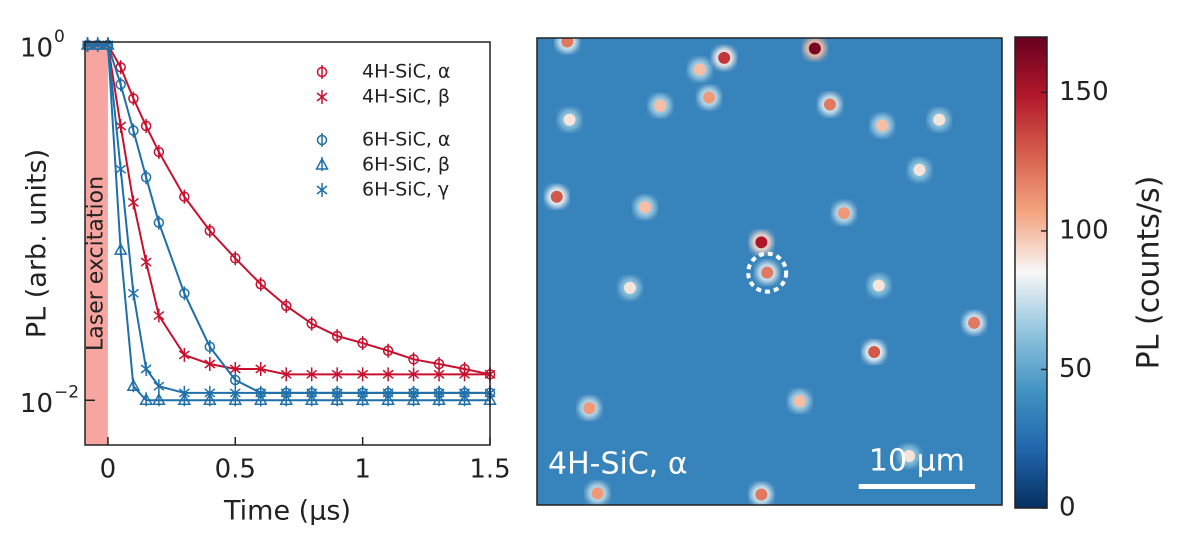 This screenshot has height=543, width=1185. I want to click on x-tick-label: 0, so click(108, 470).